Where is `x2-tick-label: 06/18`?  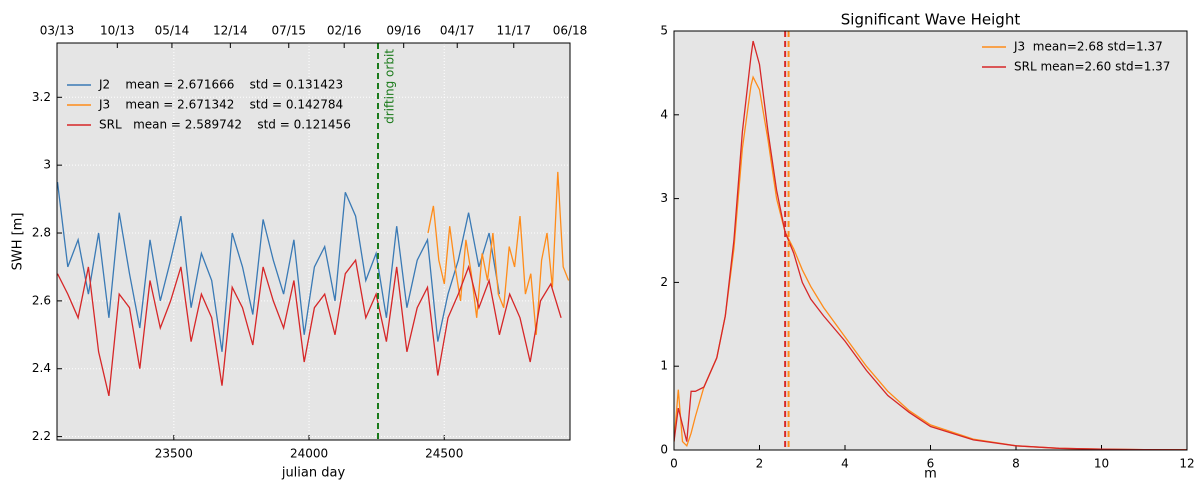 x2-tick-label: 06/18 is located at coordinates (570, 31).